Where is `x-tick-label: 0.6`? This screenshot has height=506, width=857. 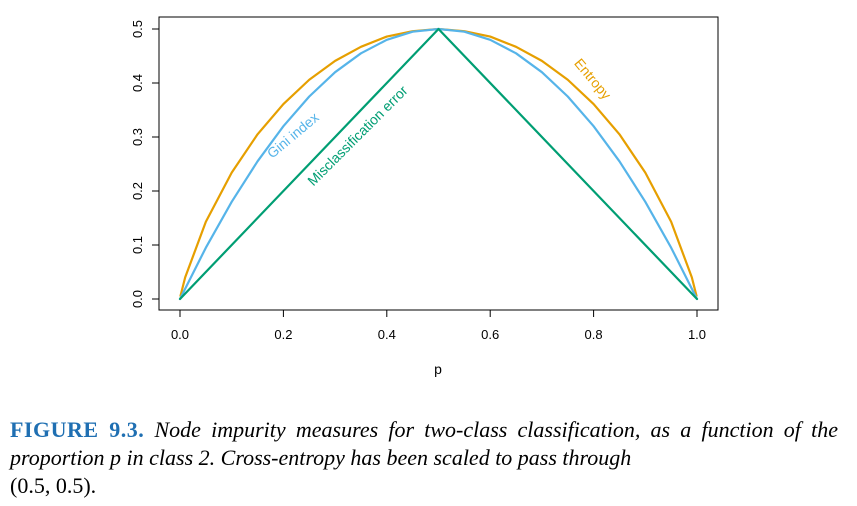 x-tick-label: 0.6 is located at coordinates (490, 334).